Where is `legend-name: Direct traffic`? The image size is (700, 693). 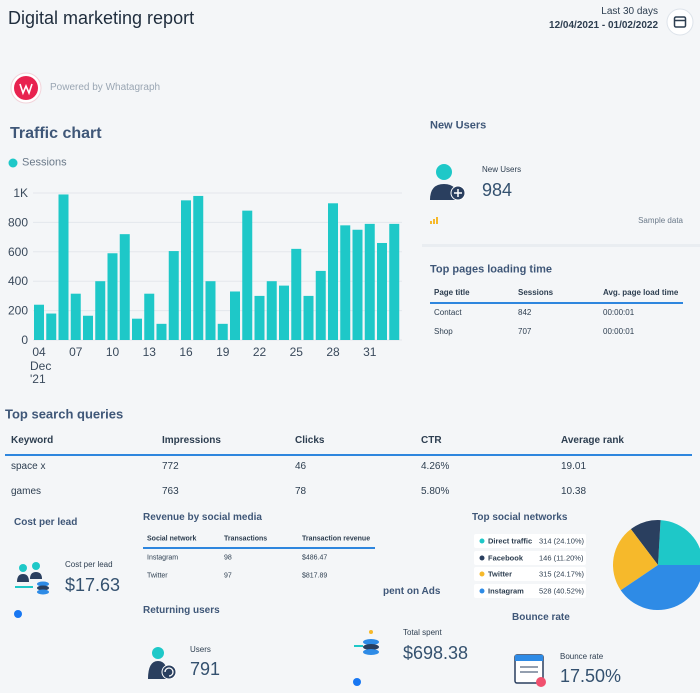 legend-name: Direct traffic is located at coordinates (510, 541).